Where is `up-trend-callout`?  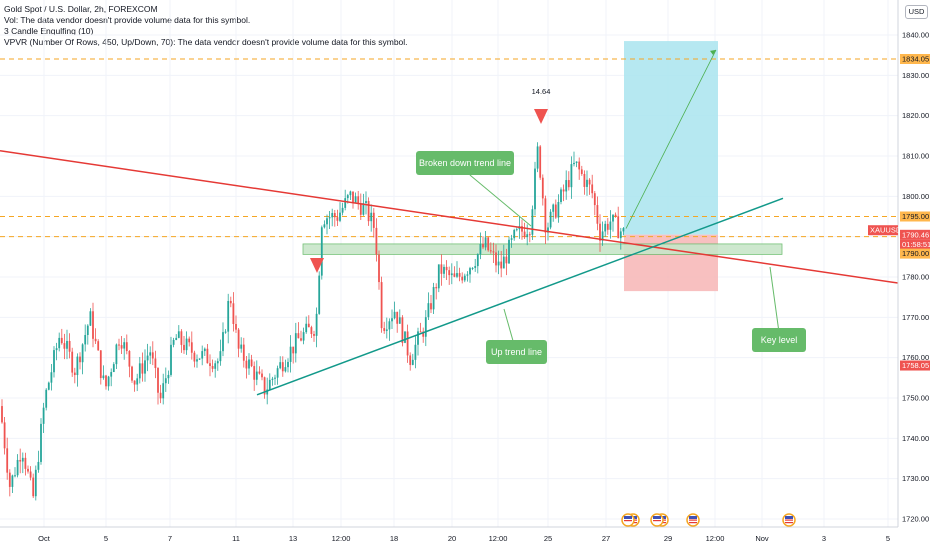
up-trend-callout is located at coordinates (516, 352).